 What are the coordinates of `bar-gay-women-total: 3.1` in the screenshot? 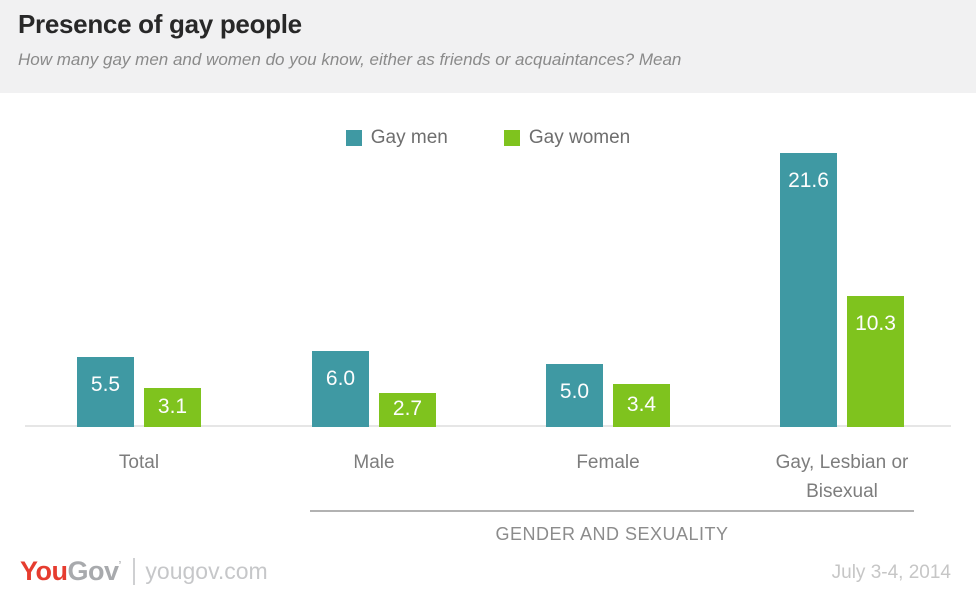 It's located at (172, 407).